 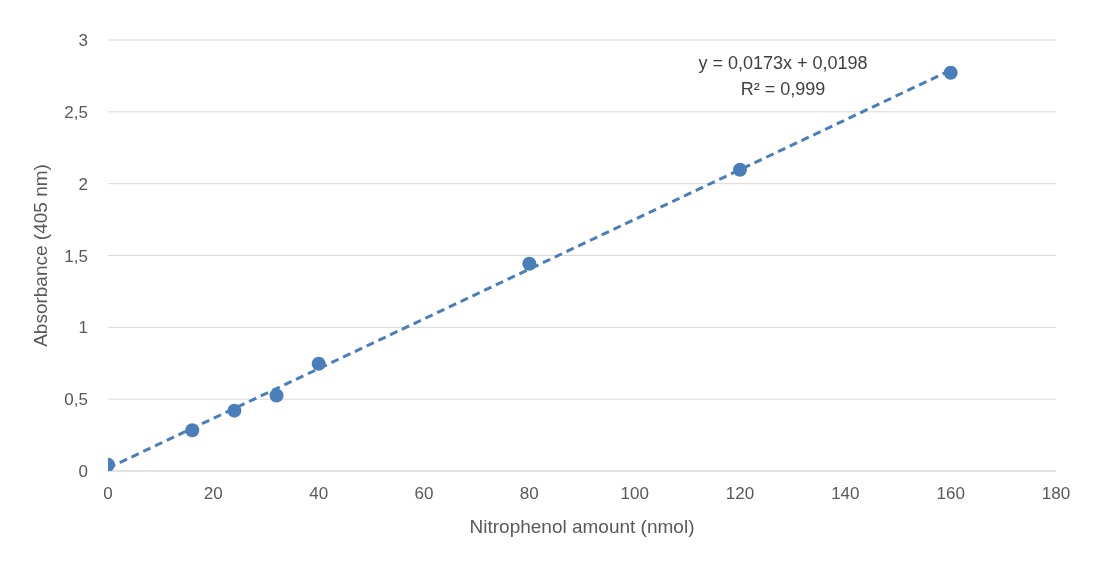 I want to click on y-tick-label: 0, so click(x=83, y=472).